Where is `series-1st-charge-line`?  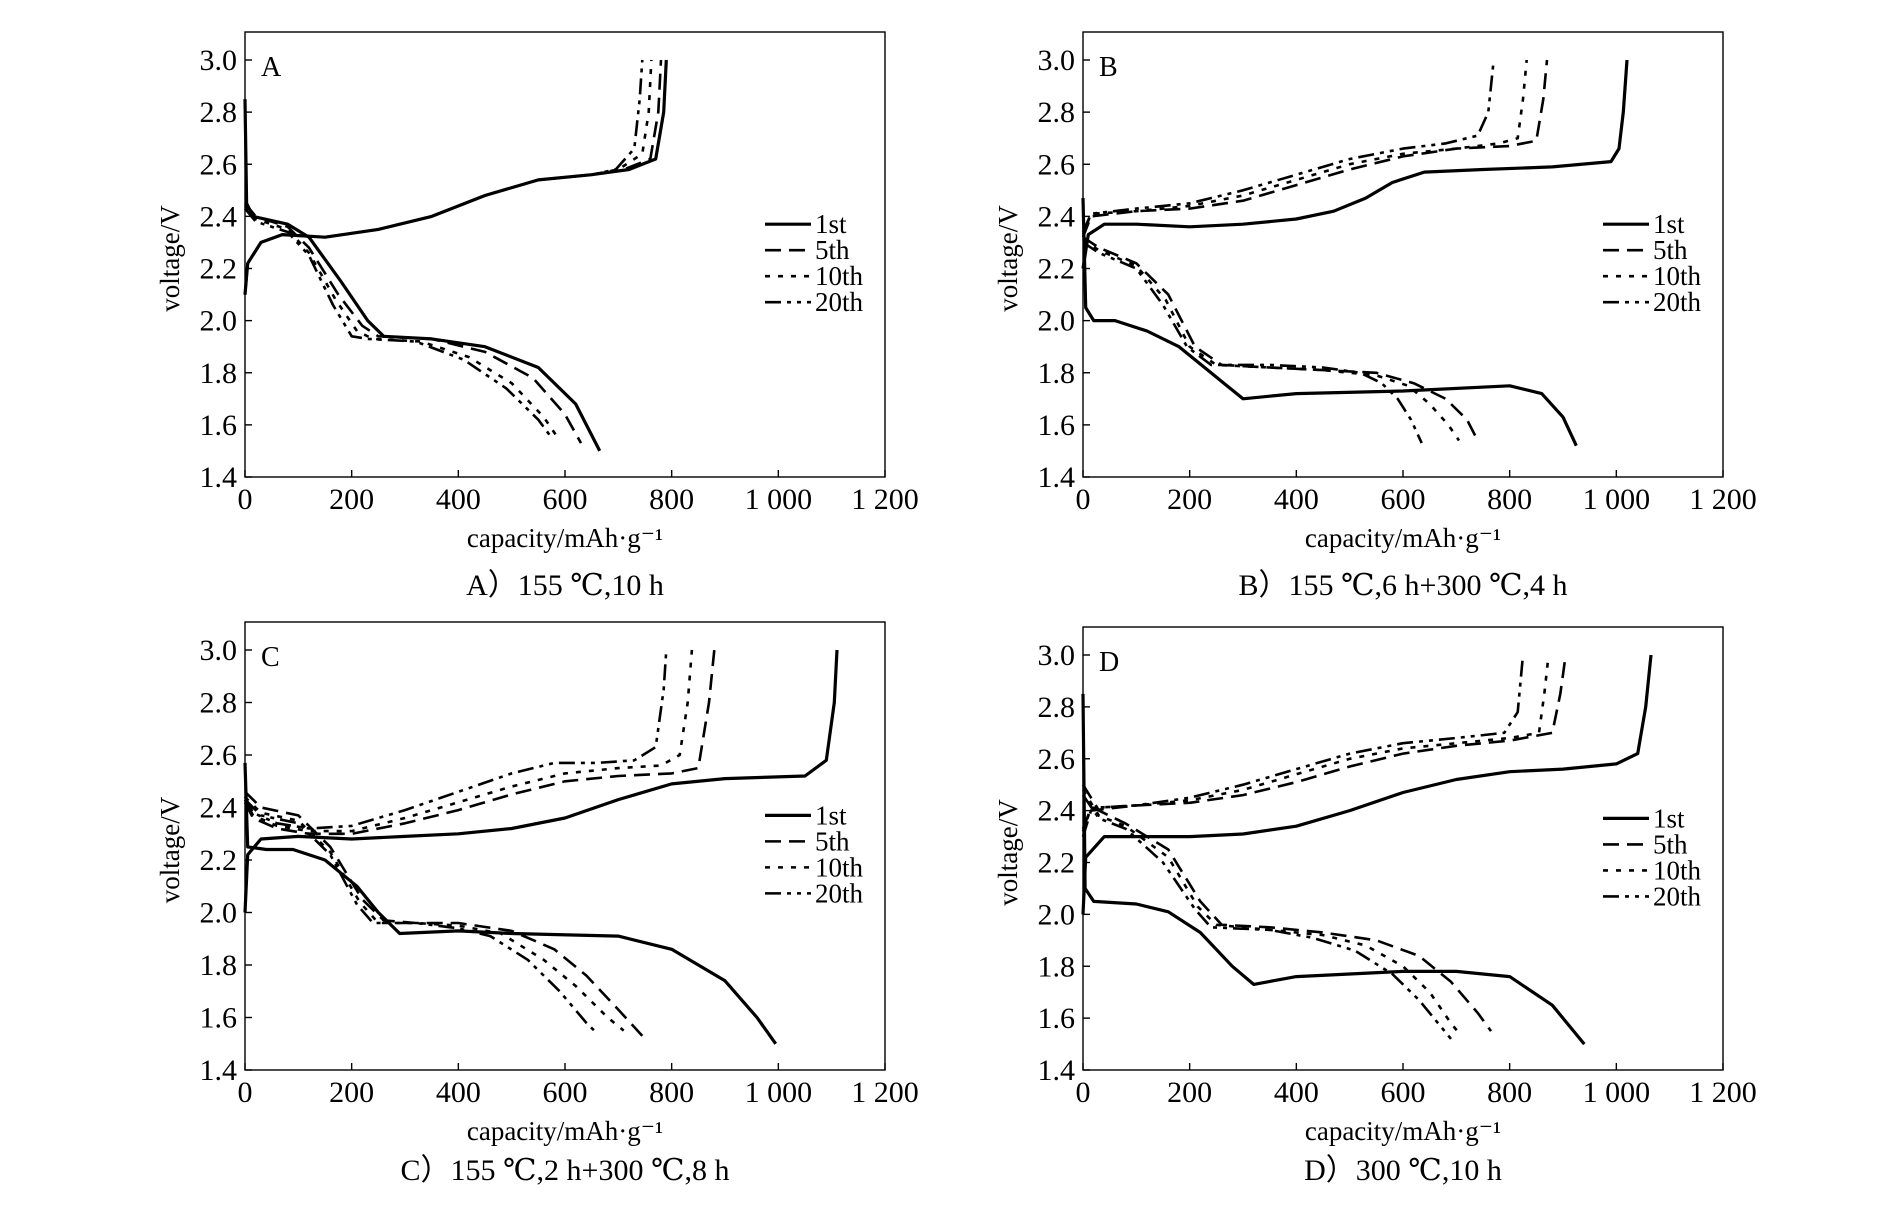
series-1st-charge-line is located at coordinates (541, 781).